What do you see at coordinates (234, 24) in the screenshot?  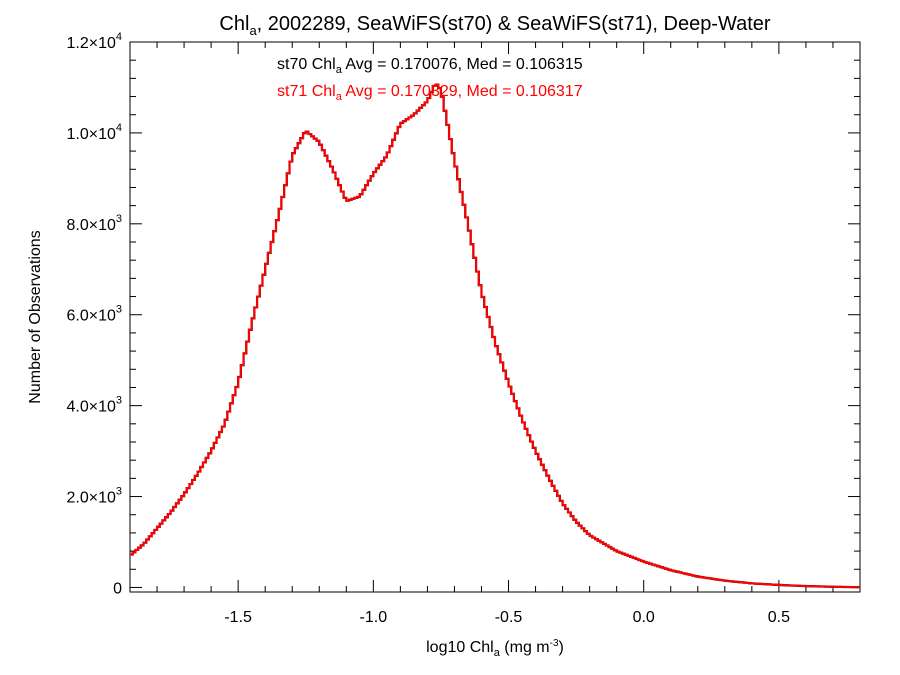 I see `chart-title-pre: Chl` at bounding box center [234, 24].